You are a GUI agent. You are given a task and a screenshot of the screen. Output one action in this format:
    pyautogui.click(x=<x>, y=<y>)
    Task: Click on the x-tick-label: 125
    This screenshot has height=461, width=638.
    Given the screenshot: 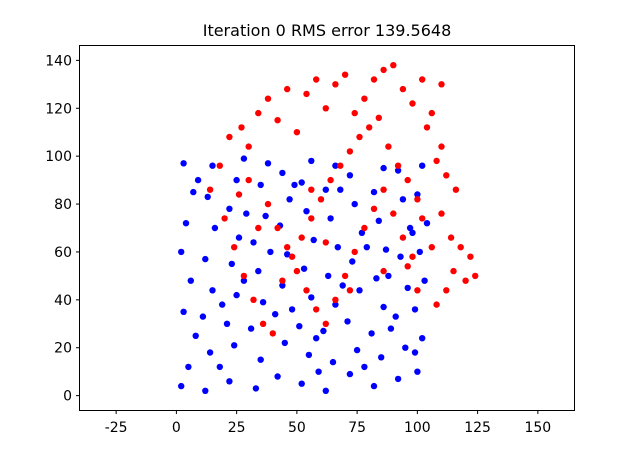 What is the action you would take?
    pyautogui.click(x=477, y=428)
    